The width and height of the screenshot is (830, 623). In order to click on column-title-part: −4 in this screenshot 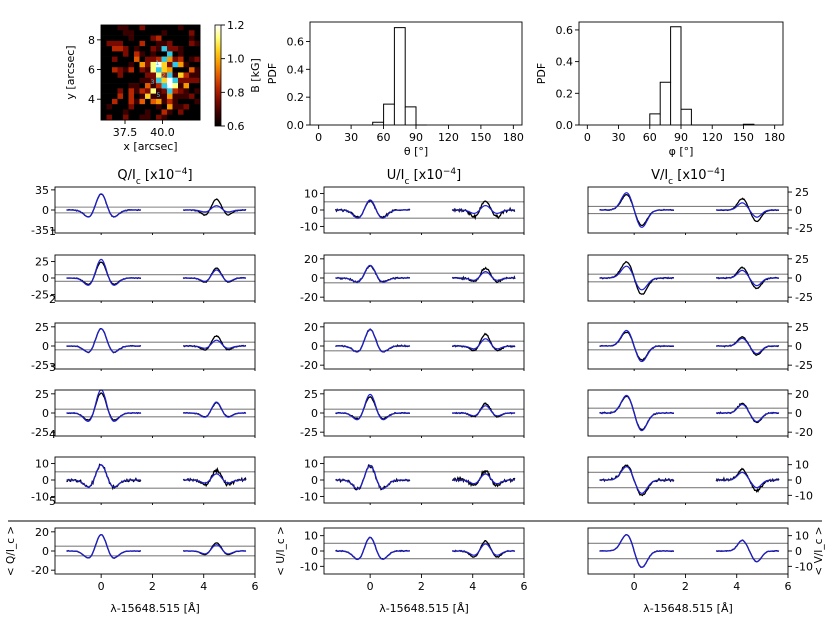, I will do `click(181, 172)`.